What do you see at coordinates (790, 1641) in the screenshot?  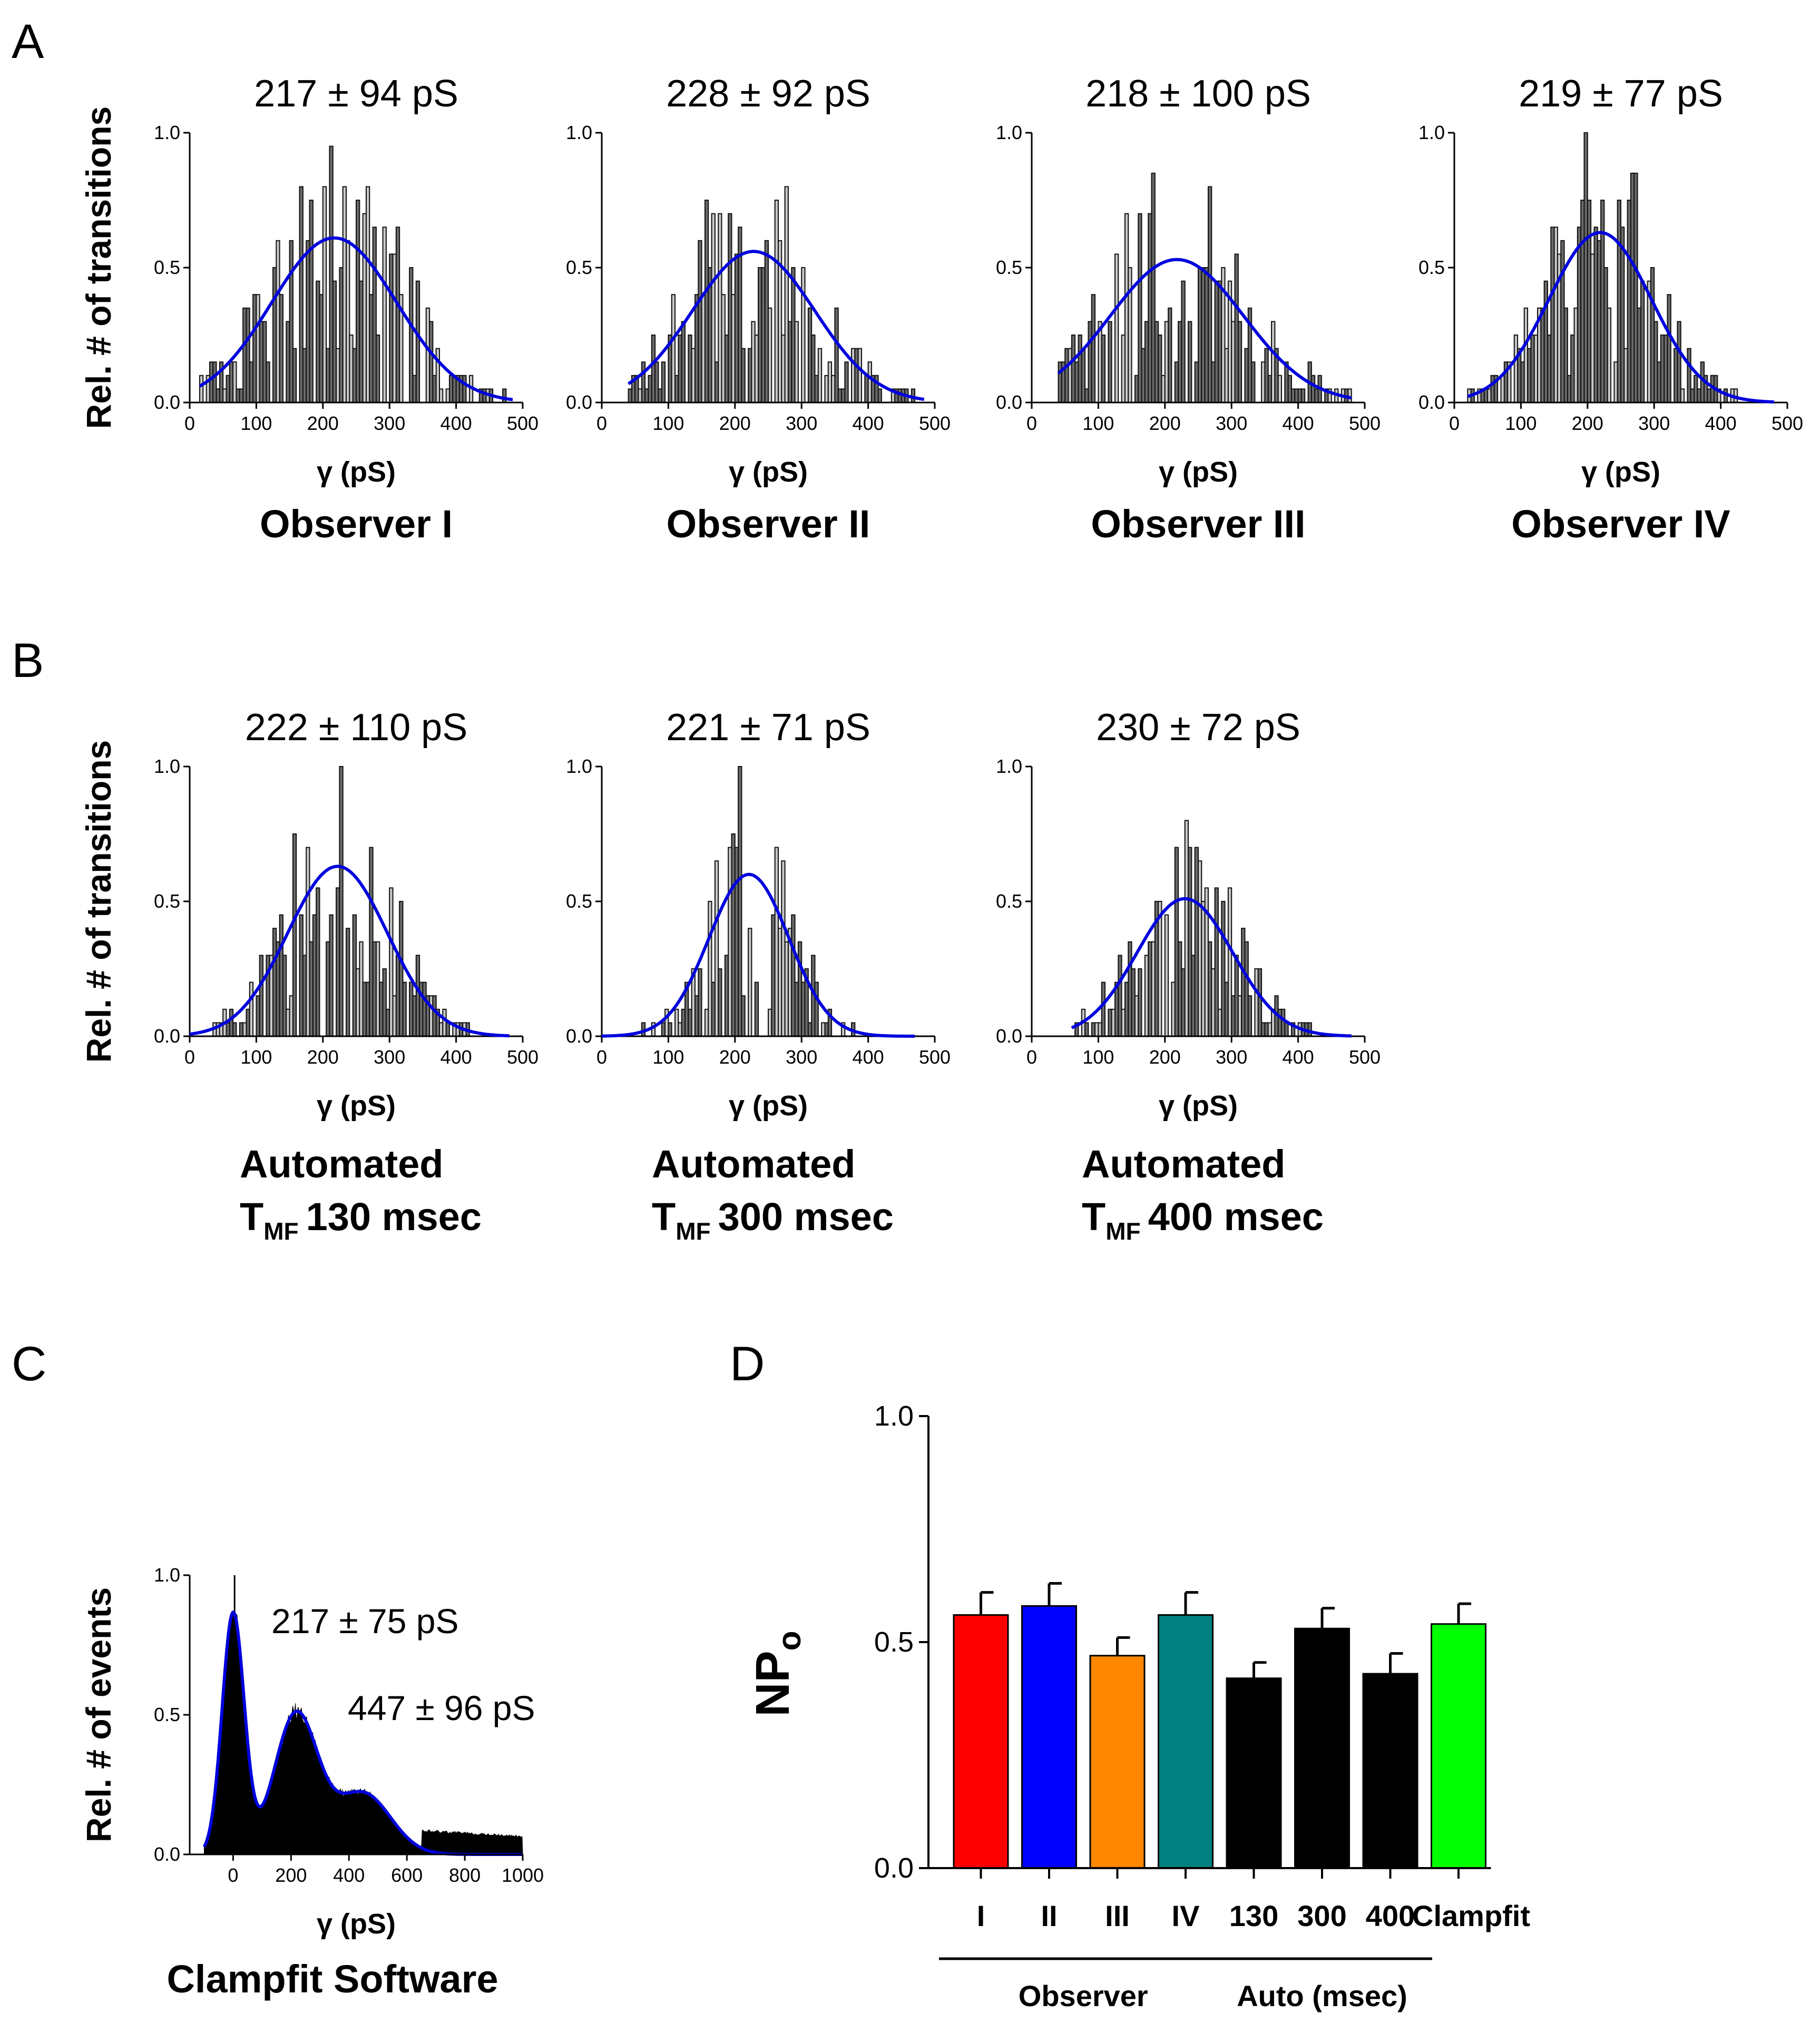 I see `y-axis-label-sub: o` at bounding box center [790, 1641].